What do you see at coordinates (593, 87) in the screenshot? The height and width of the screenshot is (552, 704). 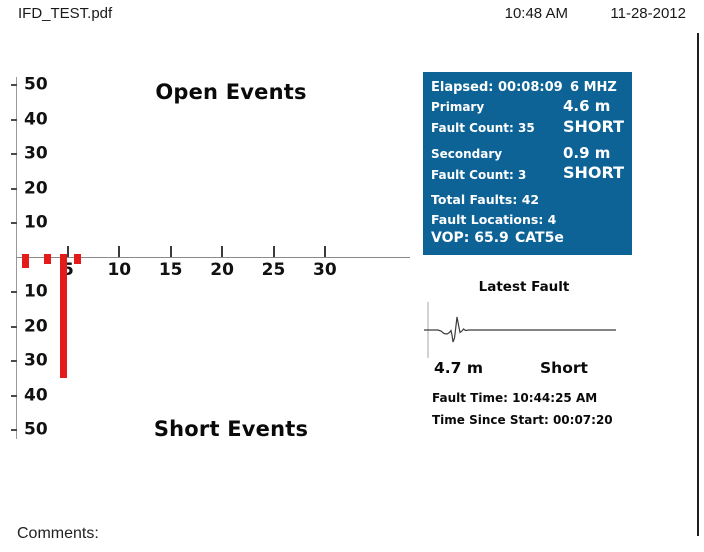 I see `frequency-value: 6 MHZ` at bounding box center [593, 87].